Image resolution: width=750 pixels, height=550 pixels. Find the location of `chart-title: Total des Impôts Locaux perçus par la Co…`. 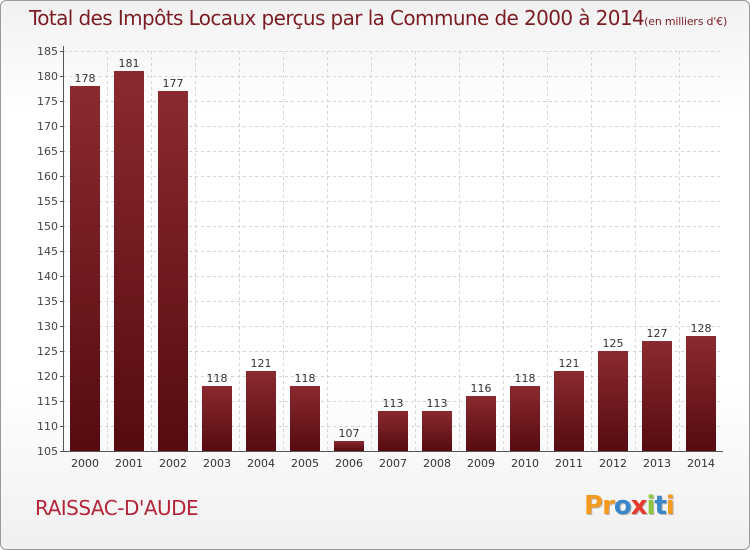

chart-title: Total des Impôts Locaux perçus par la Co… is located at coordinates (378, 18).